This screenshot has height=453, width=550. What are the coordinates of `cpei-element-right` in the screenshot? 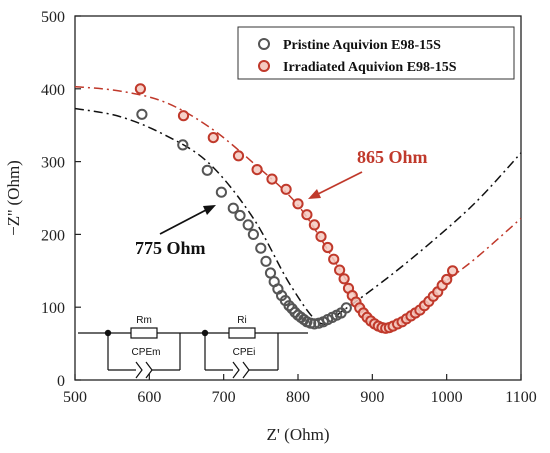 It's located at (246, 370).